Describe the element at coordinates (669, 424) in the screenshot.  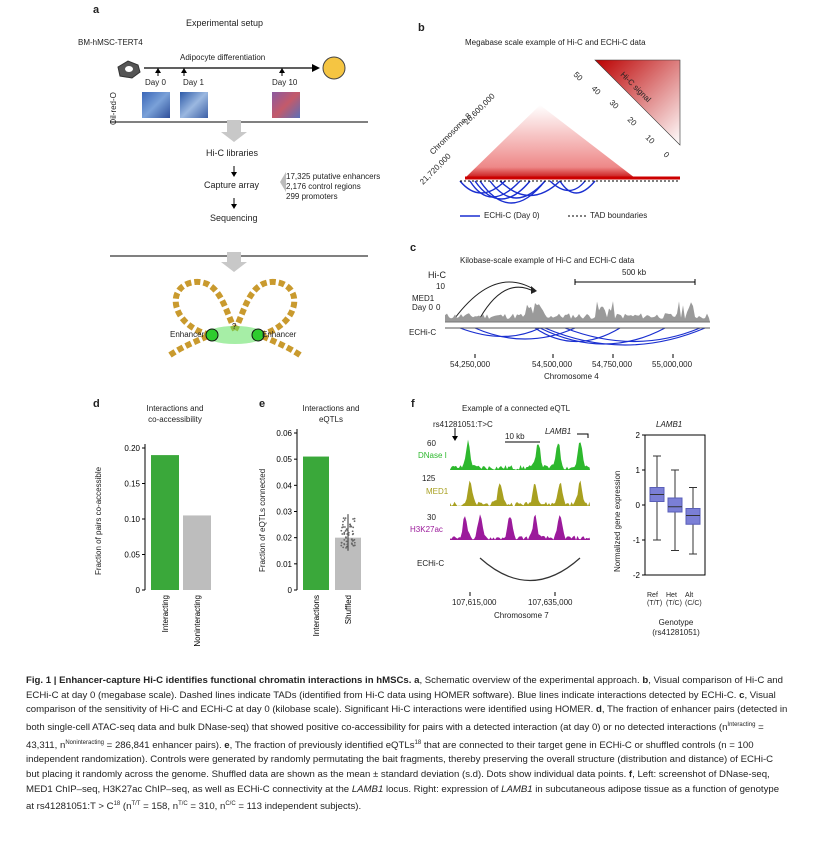
I see `box-title: LAMB1` at that location.